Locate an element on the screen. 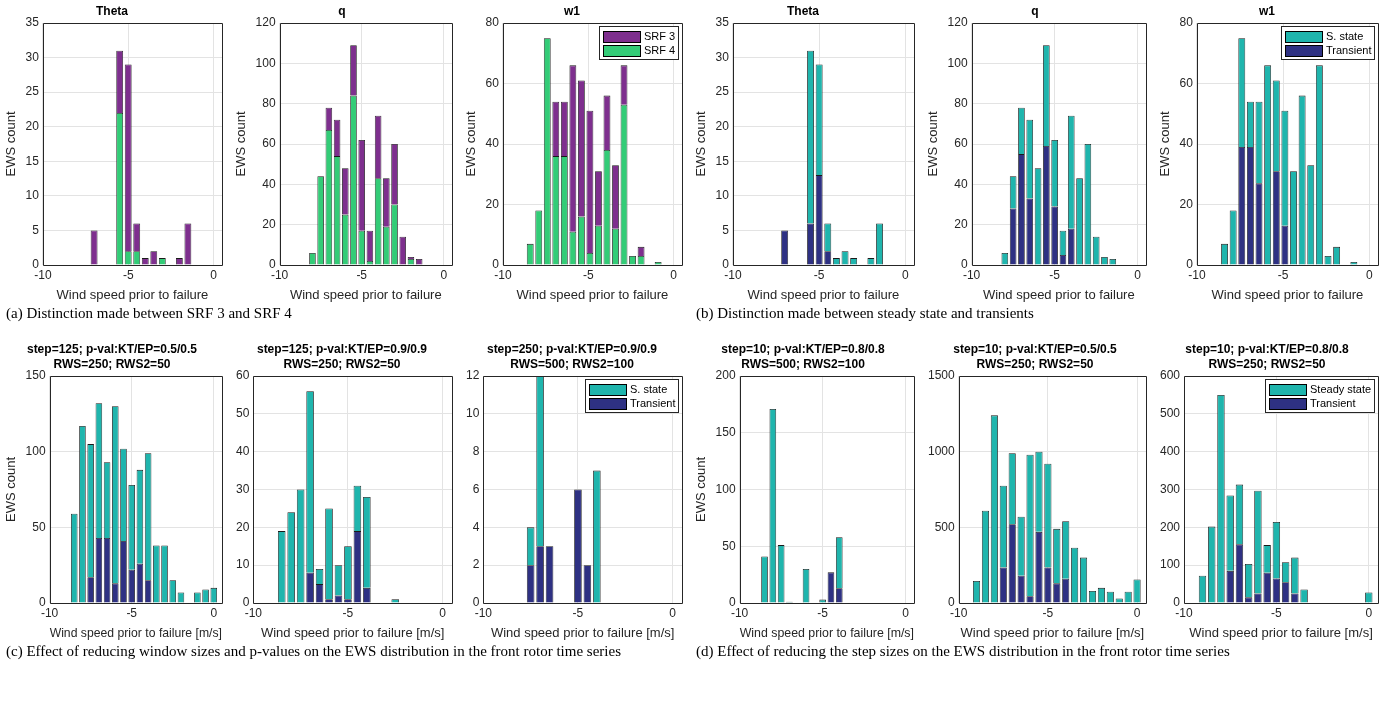  y-tick-label: 1000 is located at coordinates (941, 450).